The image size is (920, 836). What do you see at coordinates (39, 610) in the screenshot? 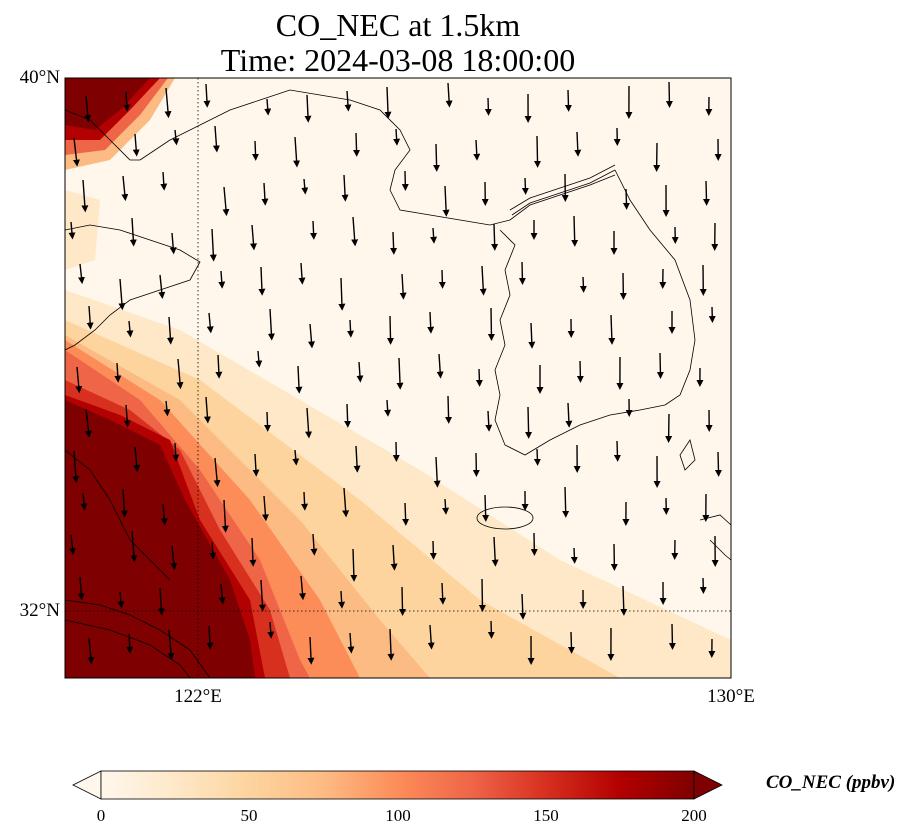
I see `lat-label-32n: 32°N` at bounding box center [39, 610].